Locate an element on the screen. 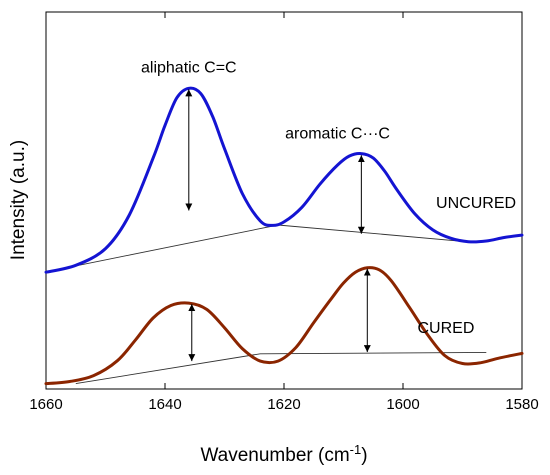 The image size is (550, 475). baseline-cured is located at coordinates (281, 368).